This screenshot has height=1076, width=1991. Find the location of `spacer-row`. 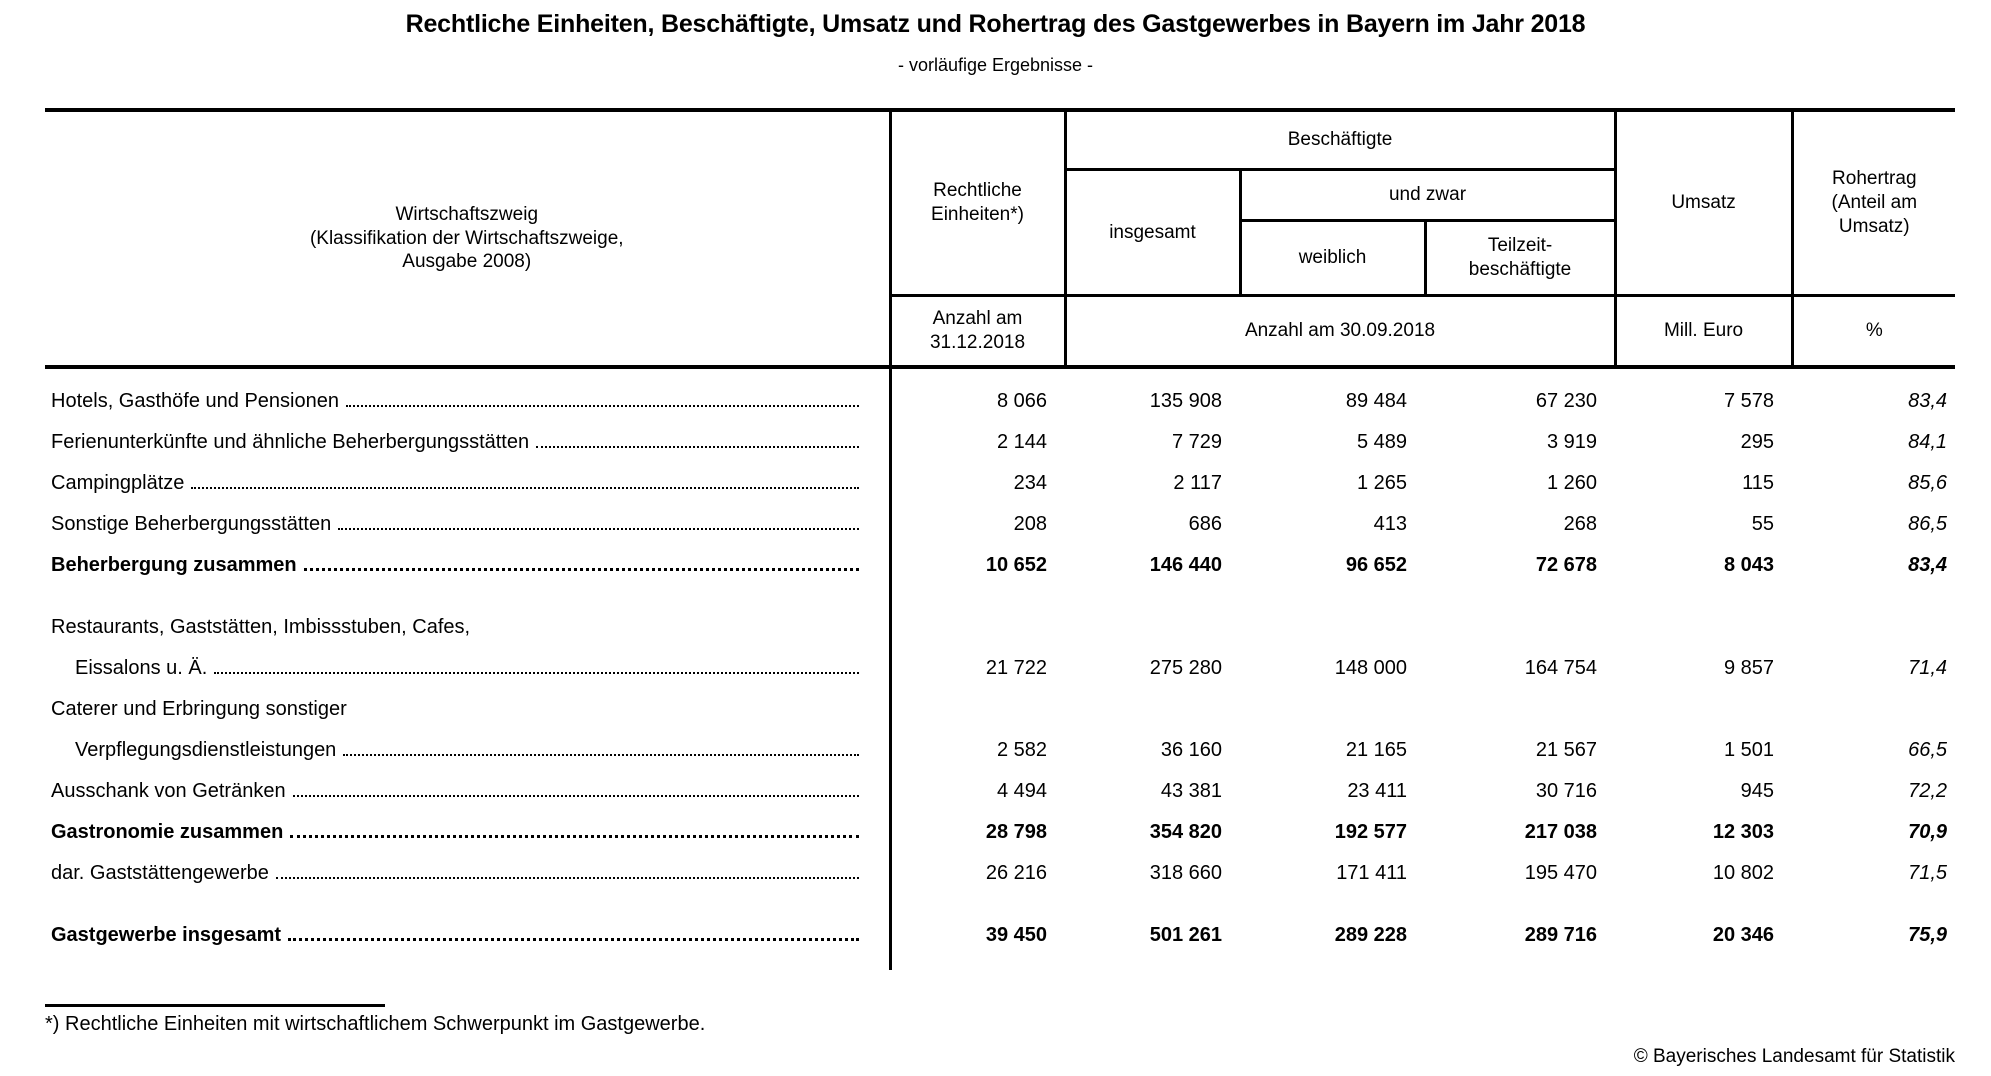

spacer-row is located at coordinates (1000, 596).